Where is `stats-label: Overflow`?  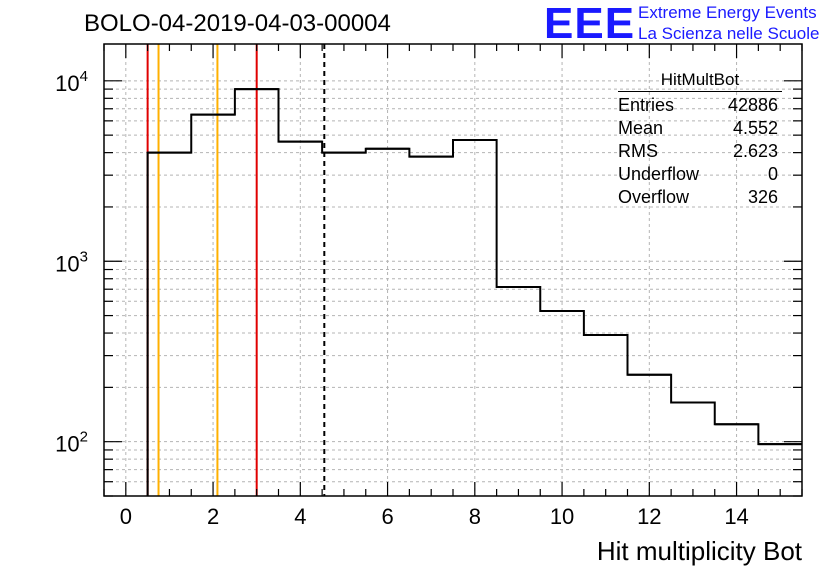 stats-label: Overflow is located at coordinates (654, 197).